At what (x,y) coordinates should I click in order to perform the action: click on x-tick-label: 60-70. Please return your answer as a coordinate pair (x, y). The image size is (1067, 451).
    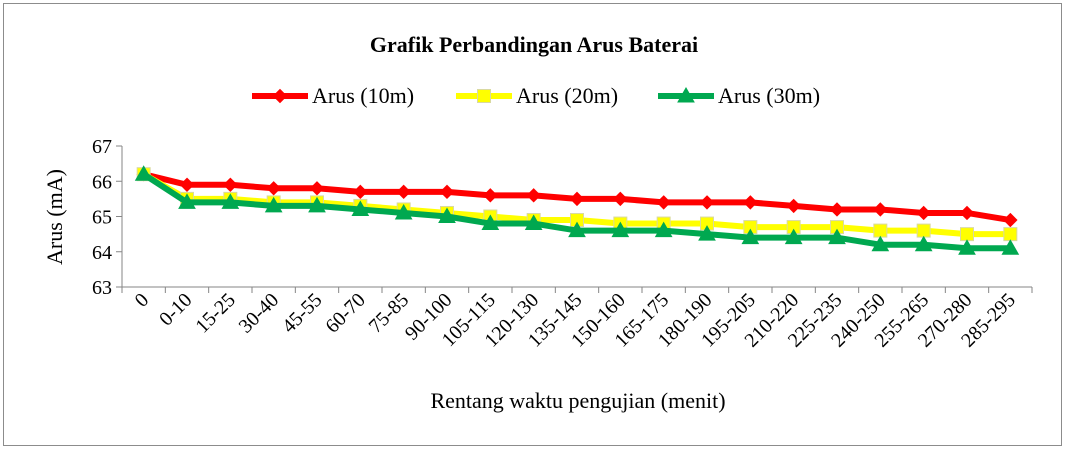
    Looking at the image, I should click on (345, 313).